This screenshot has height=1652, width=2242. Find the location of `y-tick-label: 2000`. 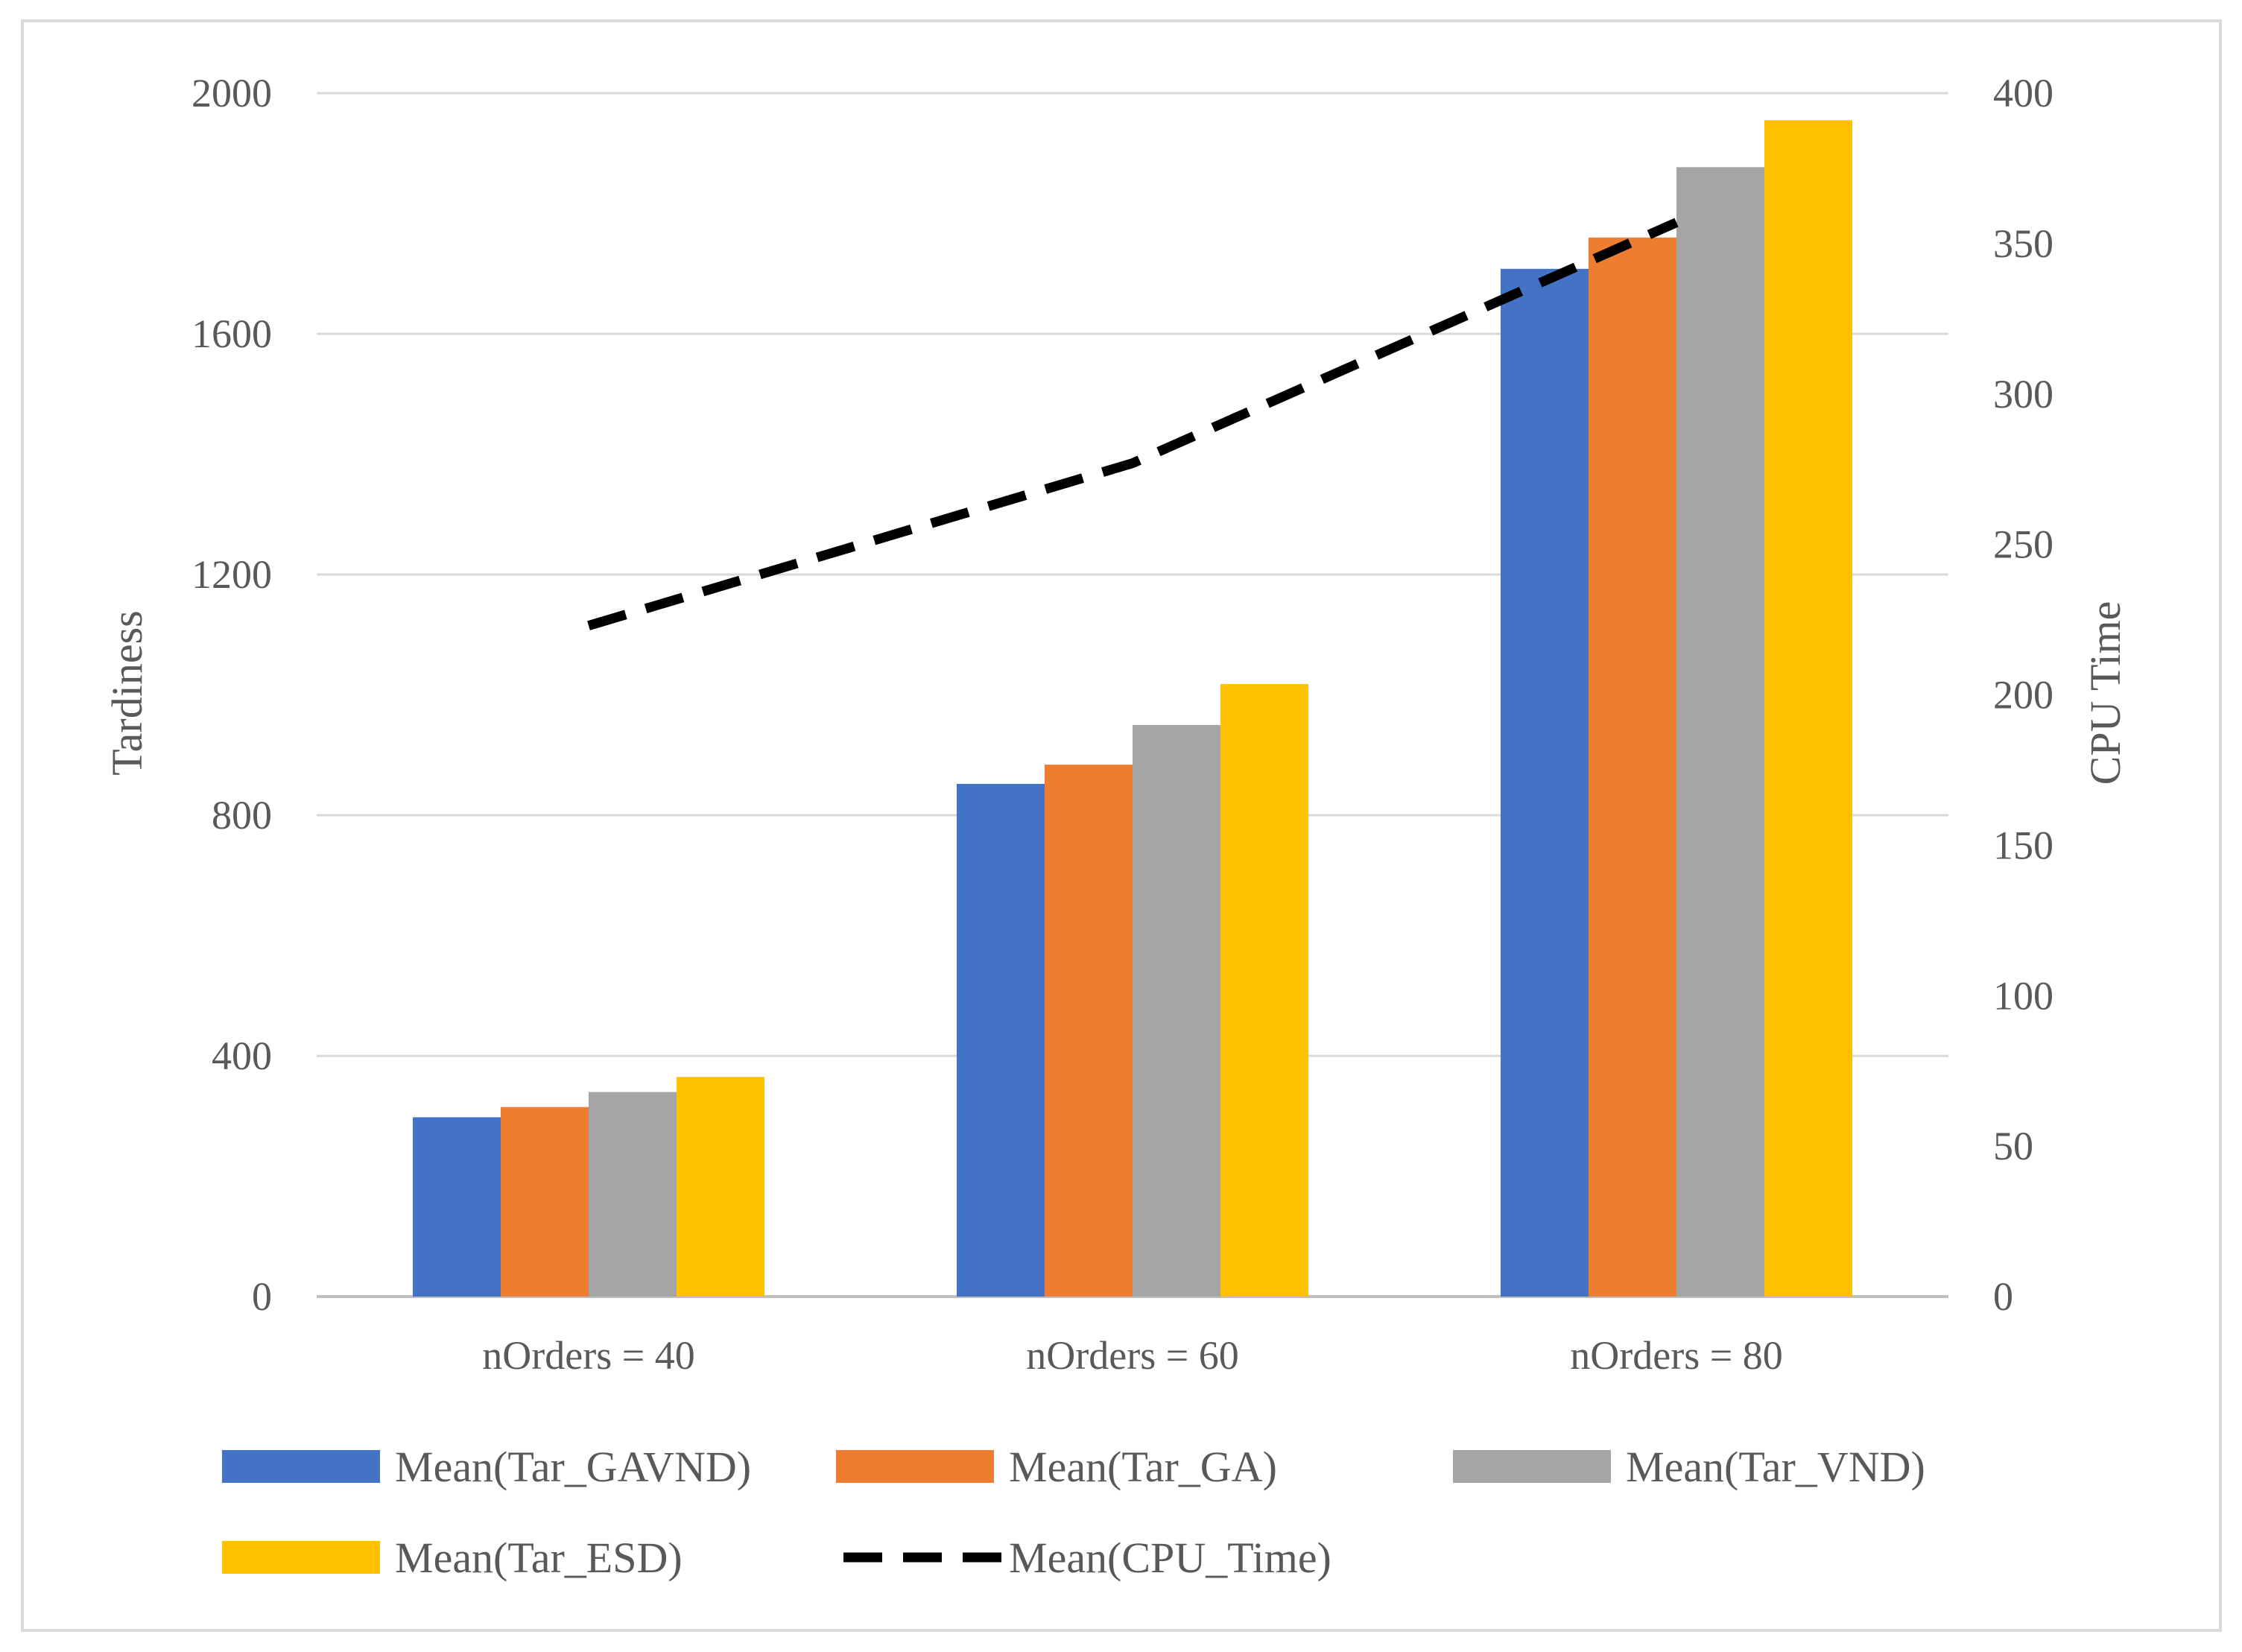

y-tick-label: 2000 is located at coordinates (231, 93).